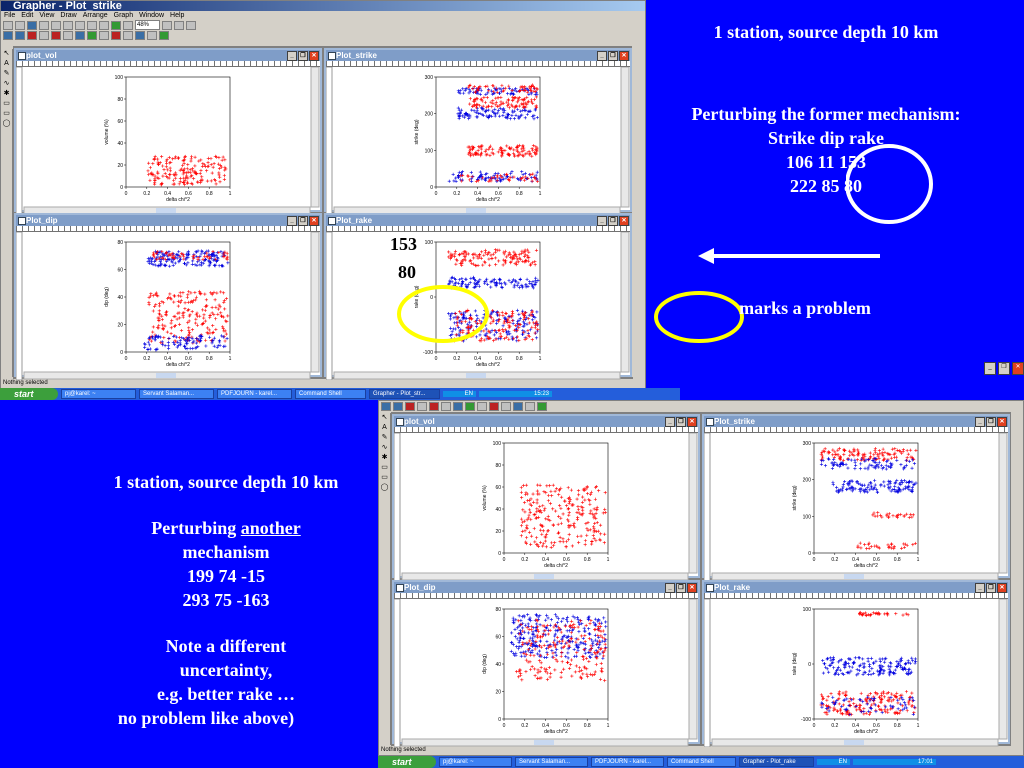  Describe the element at coordinates (80, 35) in the screenshot. I see `surface-icon` at that location.